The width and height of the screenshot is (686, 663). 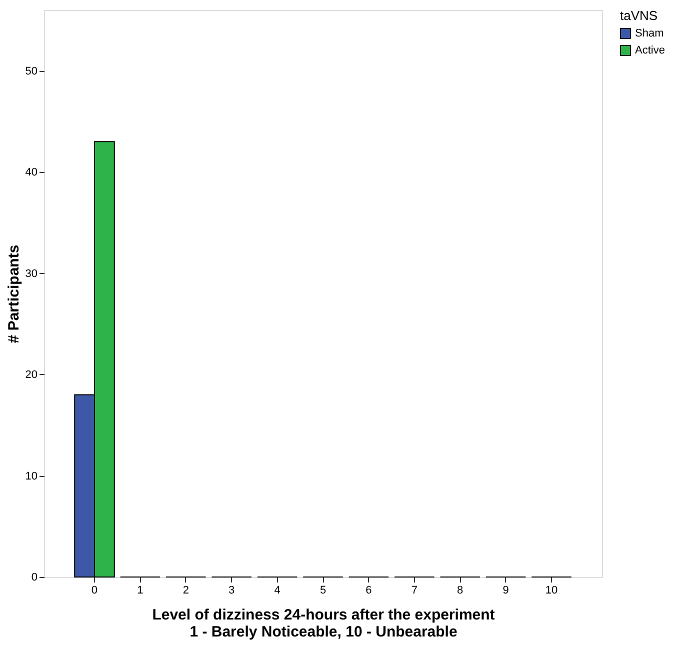 I want to click on x-tick-label: 4, so click(x=277, y=590).